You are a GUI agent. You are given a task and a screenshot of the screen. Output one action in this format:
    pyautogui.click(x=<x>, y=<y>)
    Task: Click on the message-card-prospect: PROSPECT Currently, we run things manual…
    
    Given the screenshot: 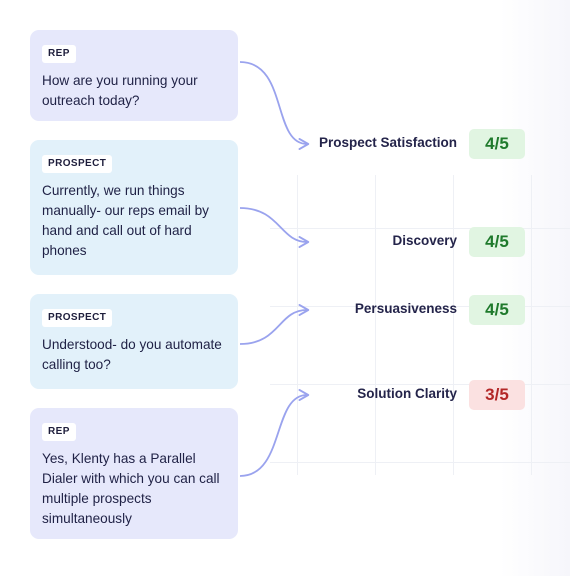 What is the action you would take?
    pyautogui.click(x=134, y=207)
    